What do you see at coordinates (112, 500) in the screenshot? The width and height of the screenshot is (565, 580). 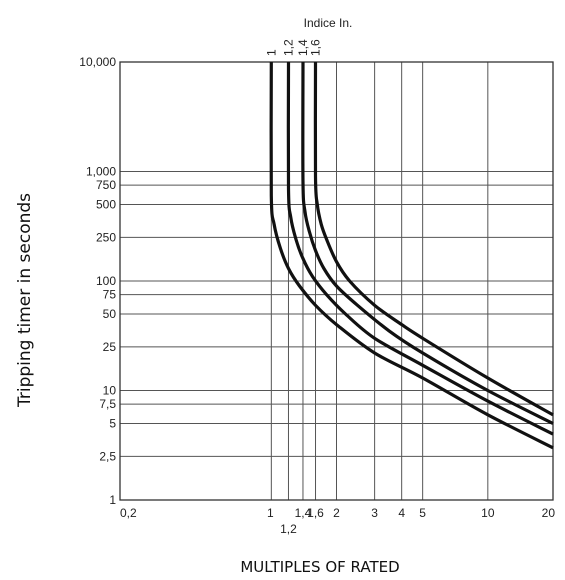 I see `y-tick-label: 1` at bounding box center [112, 500].